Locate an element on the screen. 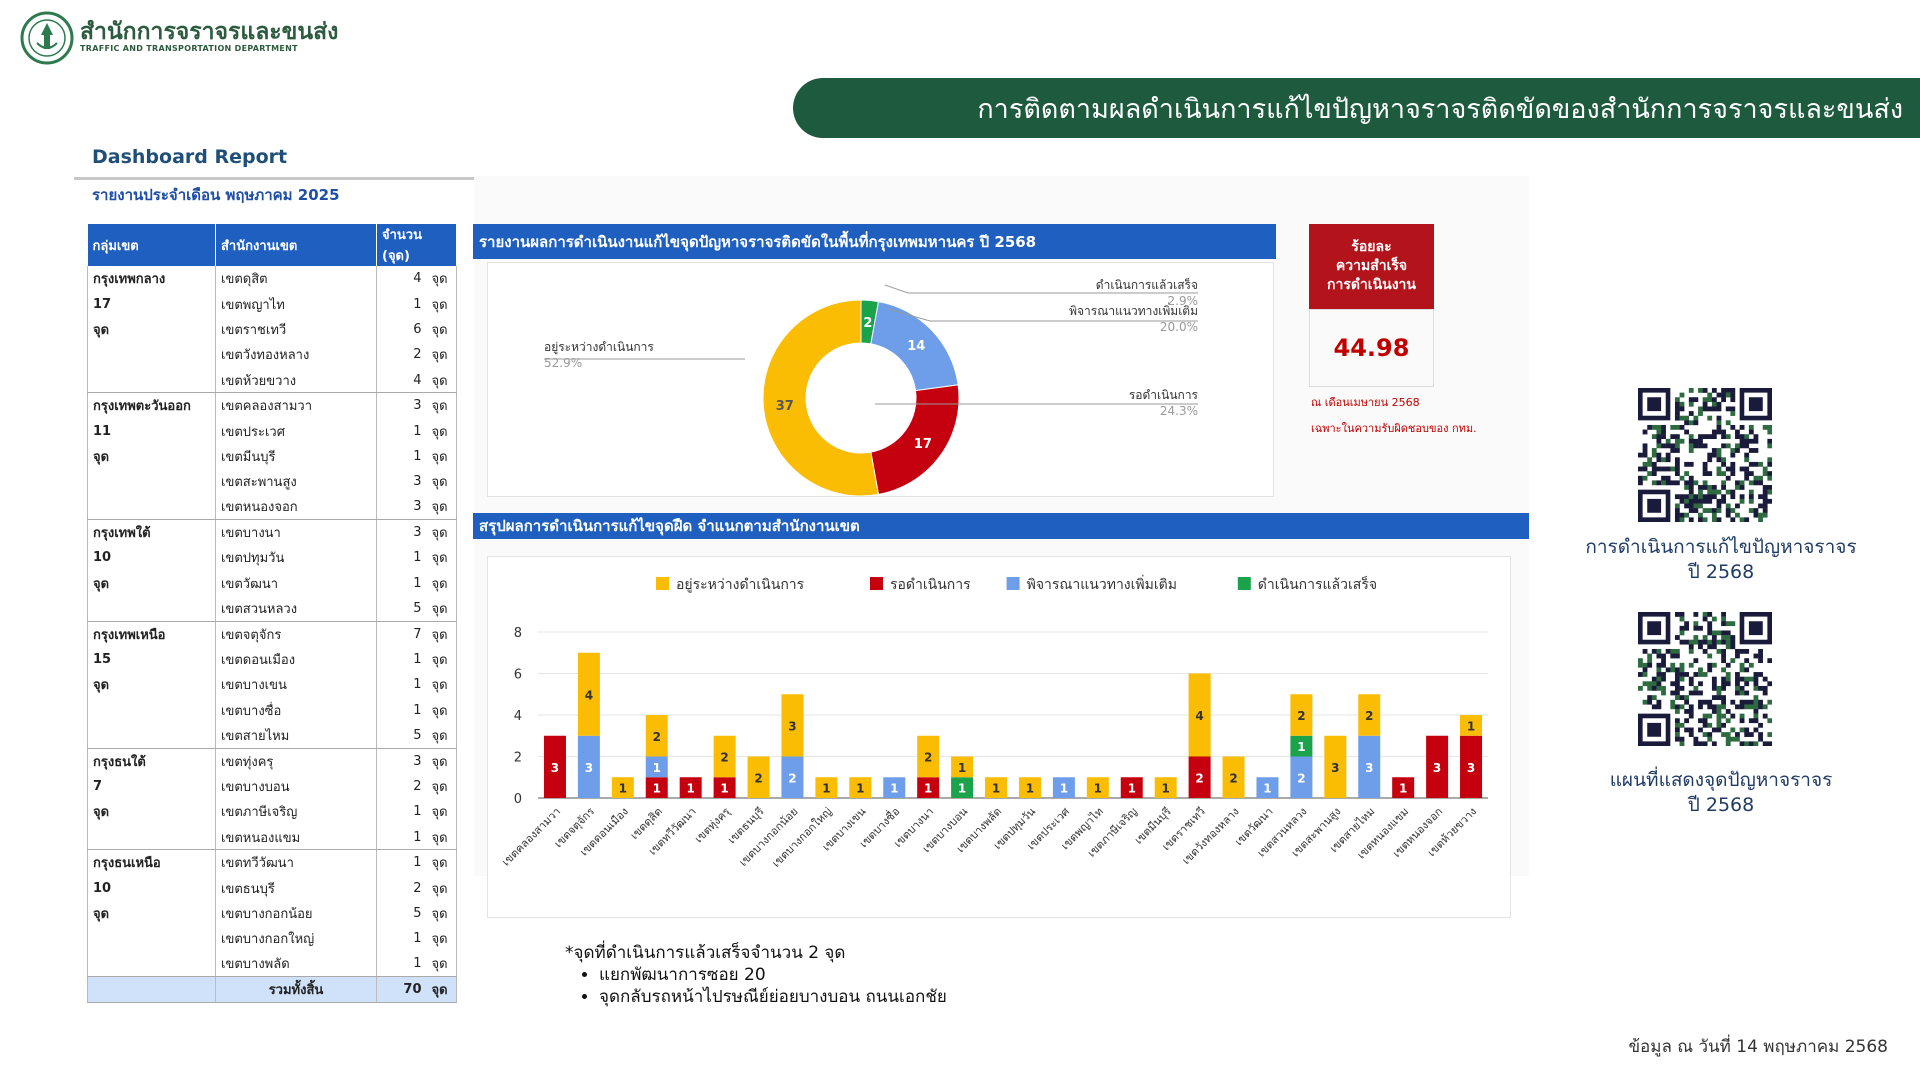 The image size is (1920, 1080). legend-label: อยู่ระหว่างดำเนินการ is located at coordinates (740, 585).